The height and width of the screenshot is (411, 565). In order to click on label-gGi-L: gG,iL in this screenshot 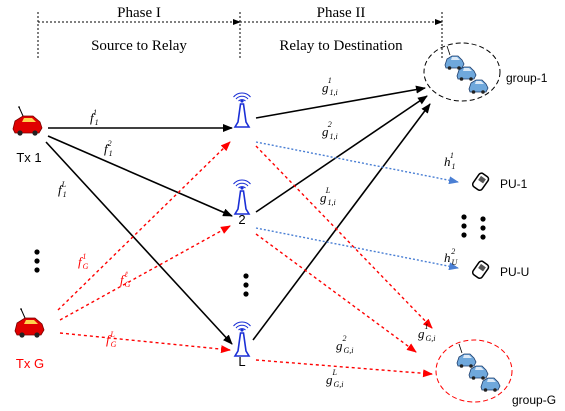, I will do `click(335, 378)`.